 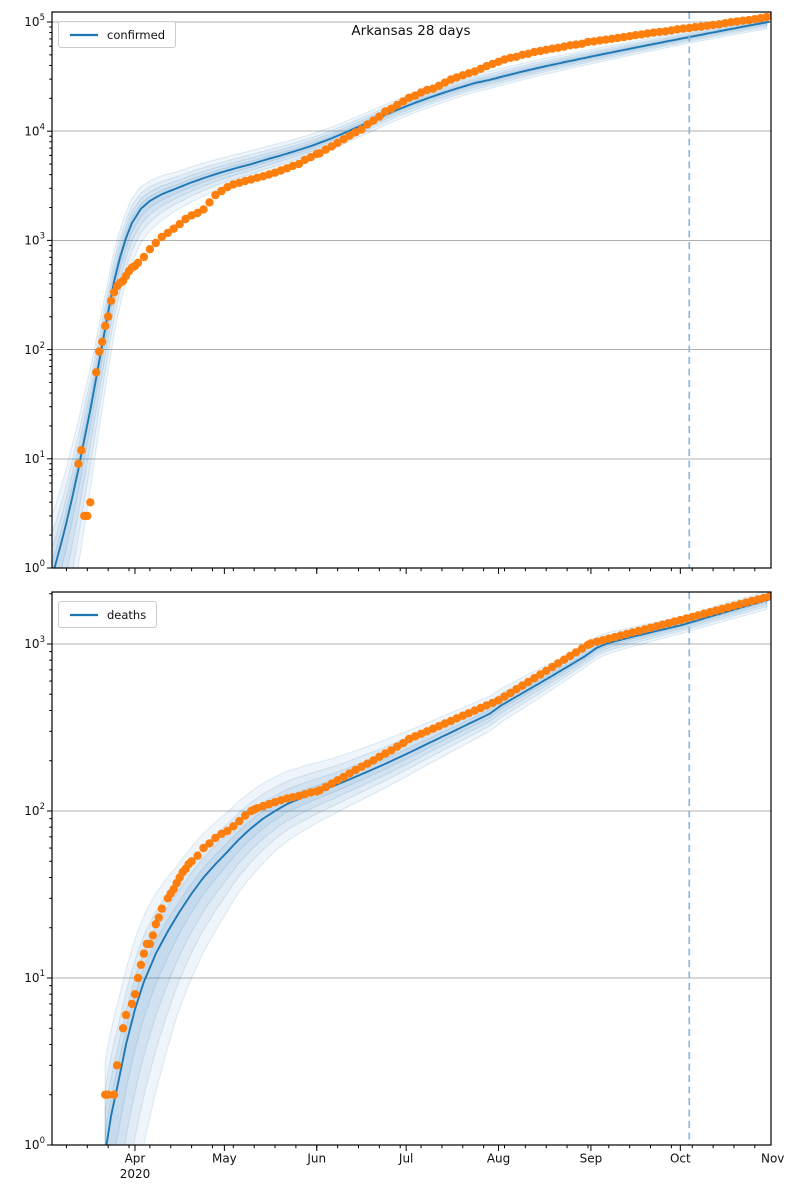 I want to click on legend-confirmed: confirmed, so click(x=117, y=34).